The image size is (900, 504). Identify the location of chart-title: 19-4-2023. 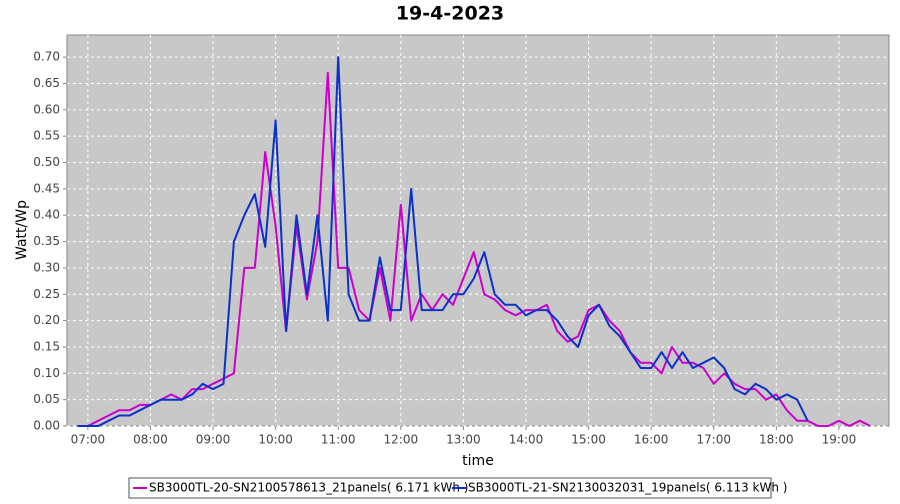
(450, 14).